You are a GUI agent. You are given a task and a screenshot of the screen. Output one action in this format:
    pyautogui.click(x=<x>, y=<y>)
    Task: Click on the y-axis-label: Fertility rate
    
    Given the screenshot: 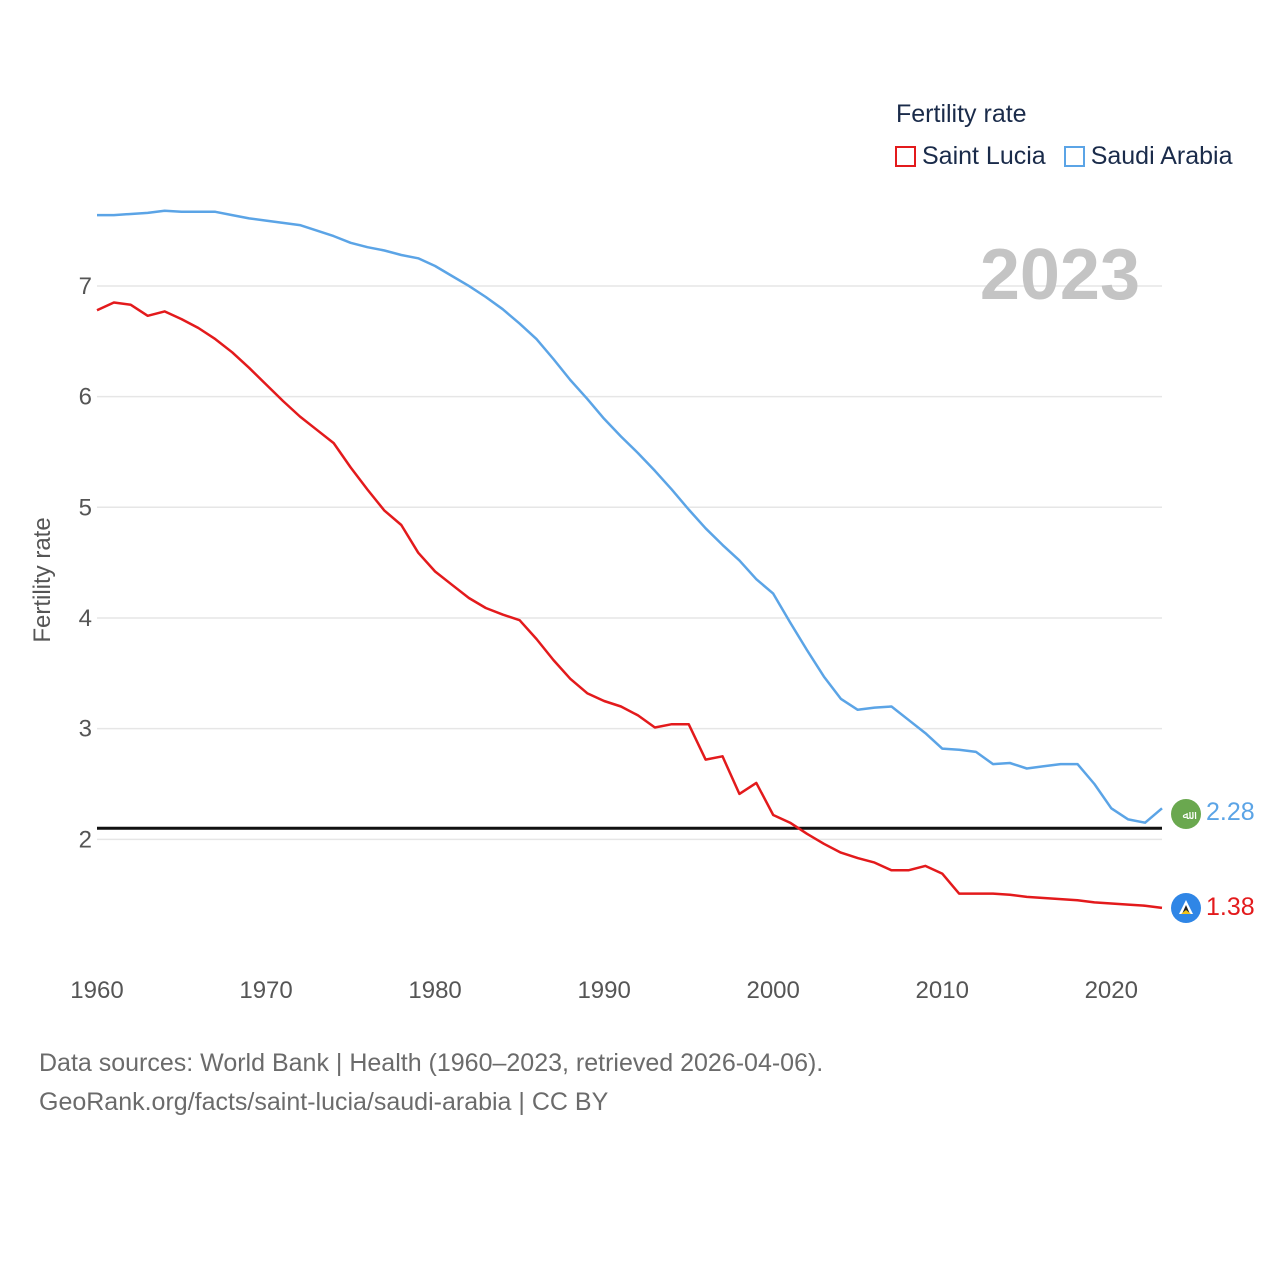 What is the action you would take?
    pyautogui.click(x=42, y=579)
    